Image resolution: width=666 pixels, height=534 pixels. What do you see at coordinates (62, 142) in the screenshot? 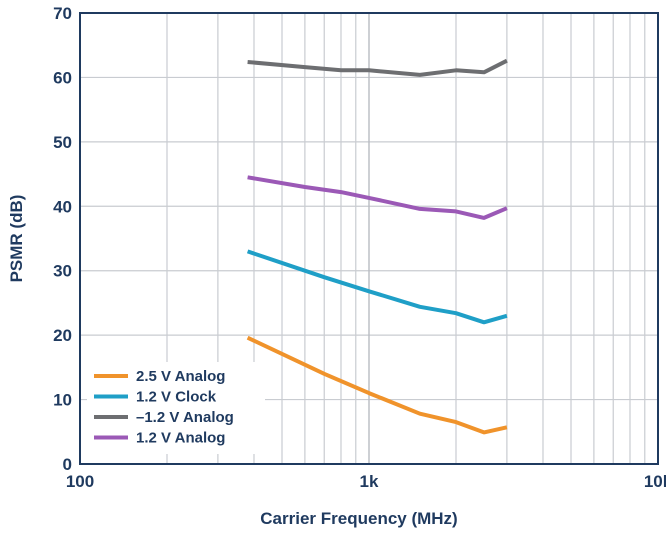
I see `y-tick-label: 50` at bounding box center [62, 142].